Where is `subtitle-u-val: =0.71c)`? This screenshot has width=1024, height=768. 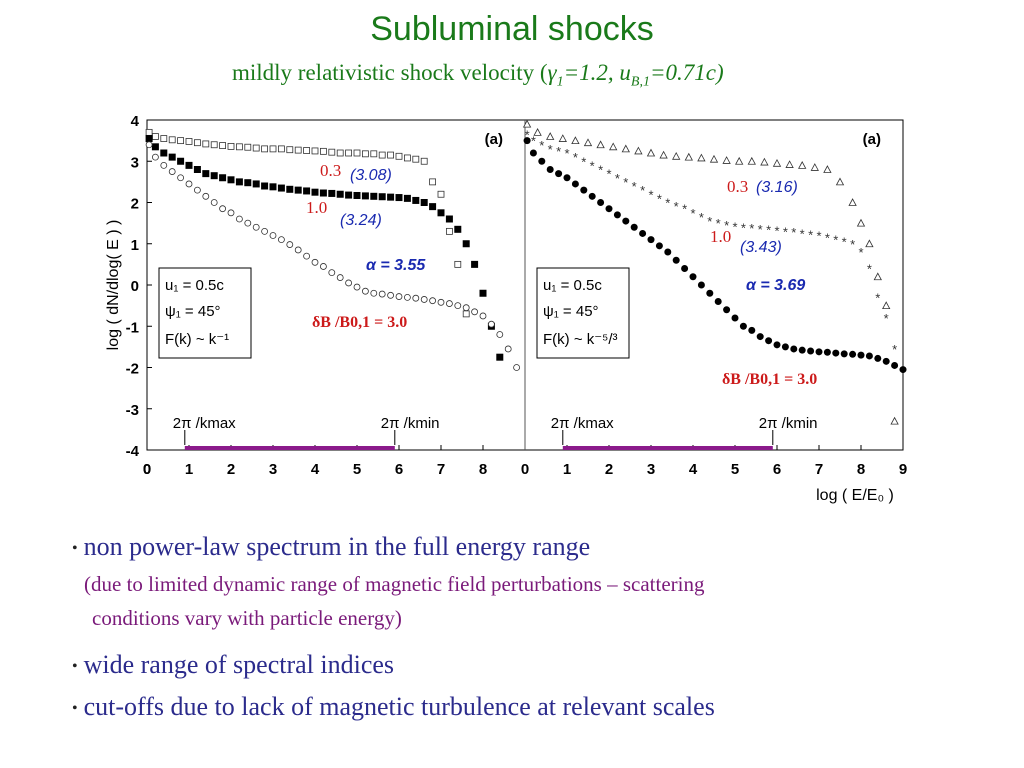 subtitle-u-val: =0.71c) is located at coordinates (686, 72).